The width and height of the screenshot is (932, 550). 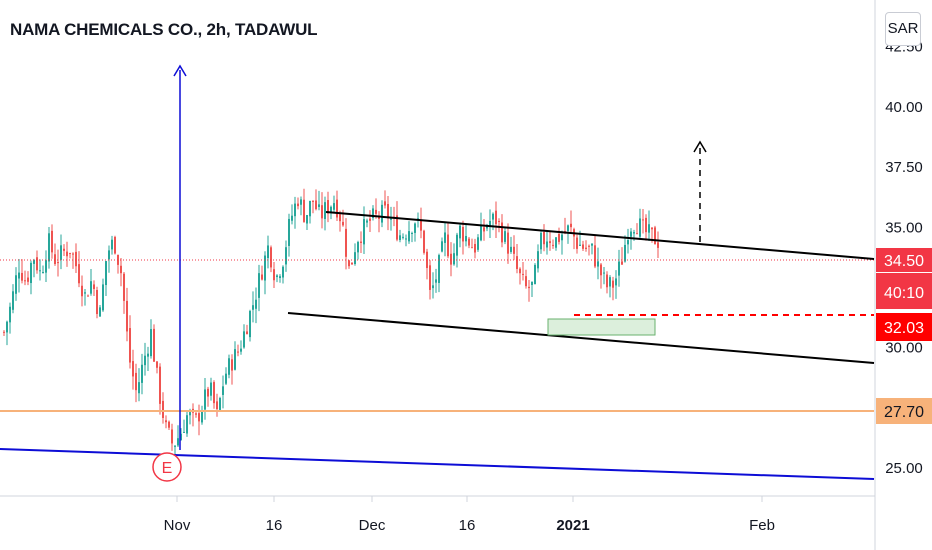 I want to click on event-marker-label: E, so click(x=167, y=468).